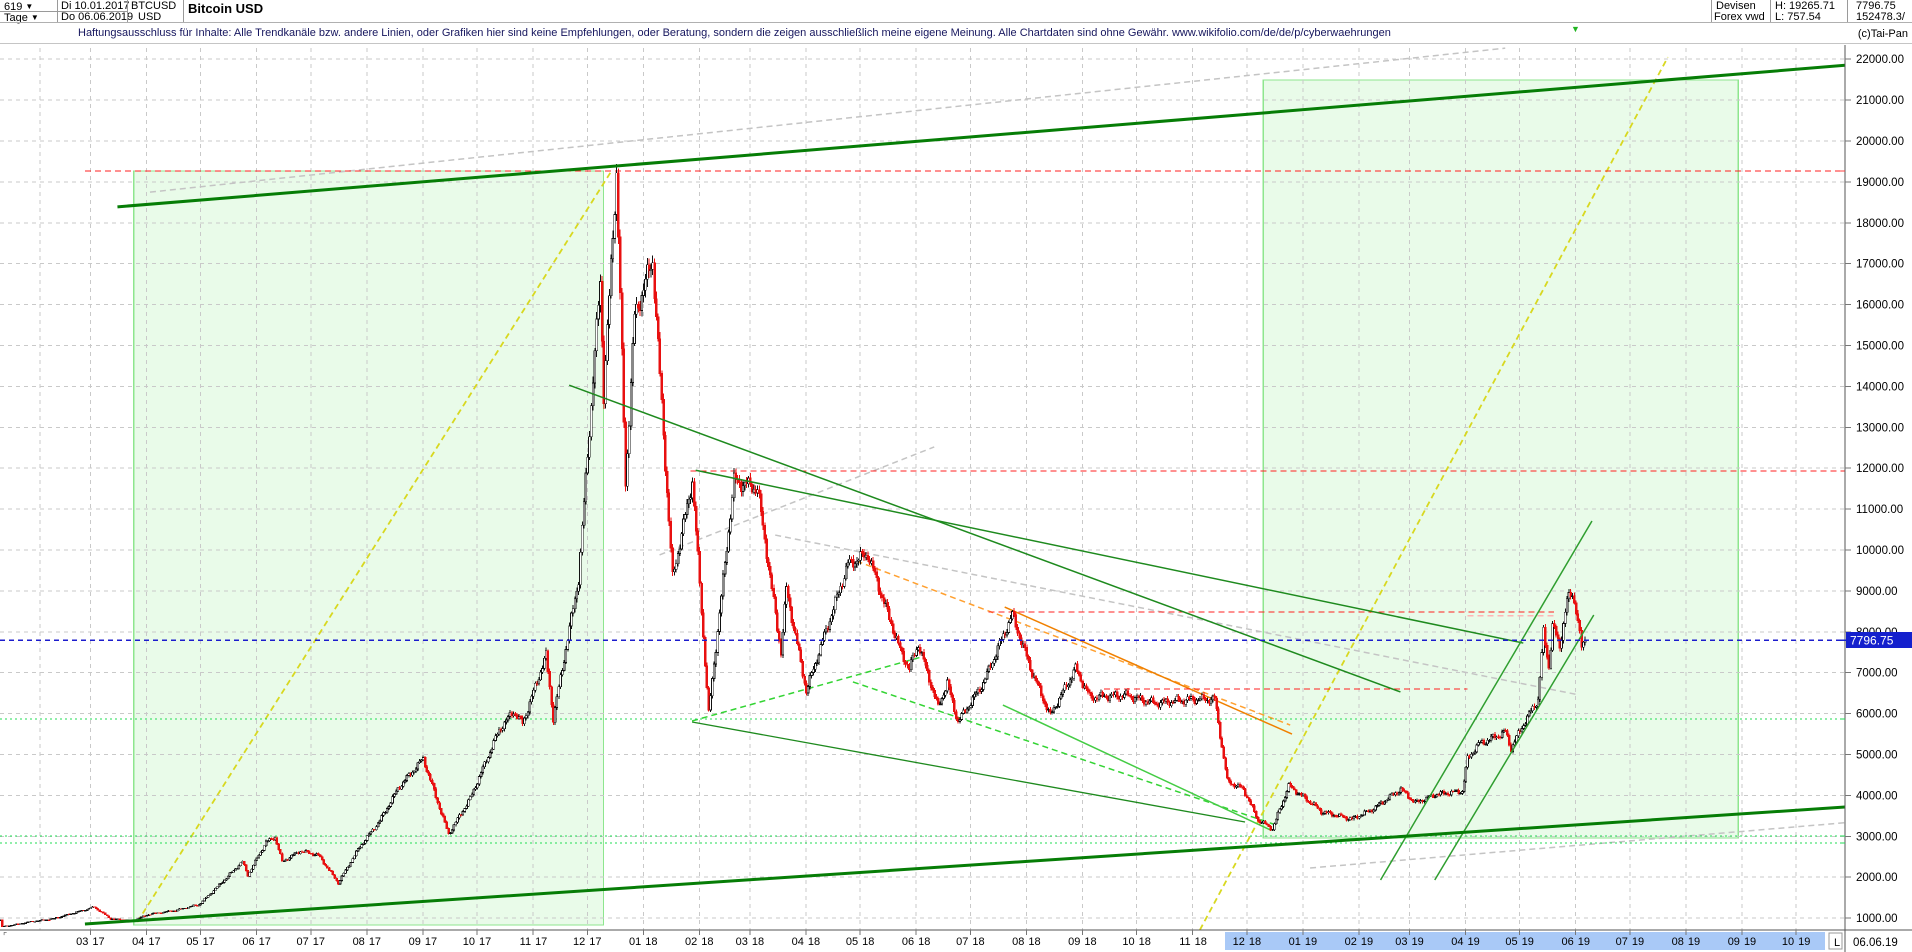  I want to click on currency-label: USD, so click(150, 17).